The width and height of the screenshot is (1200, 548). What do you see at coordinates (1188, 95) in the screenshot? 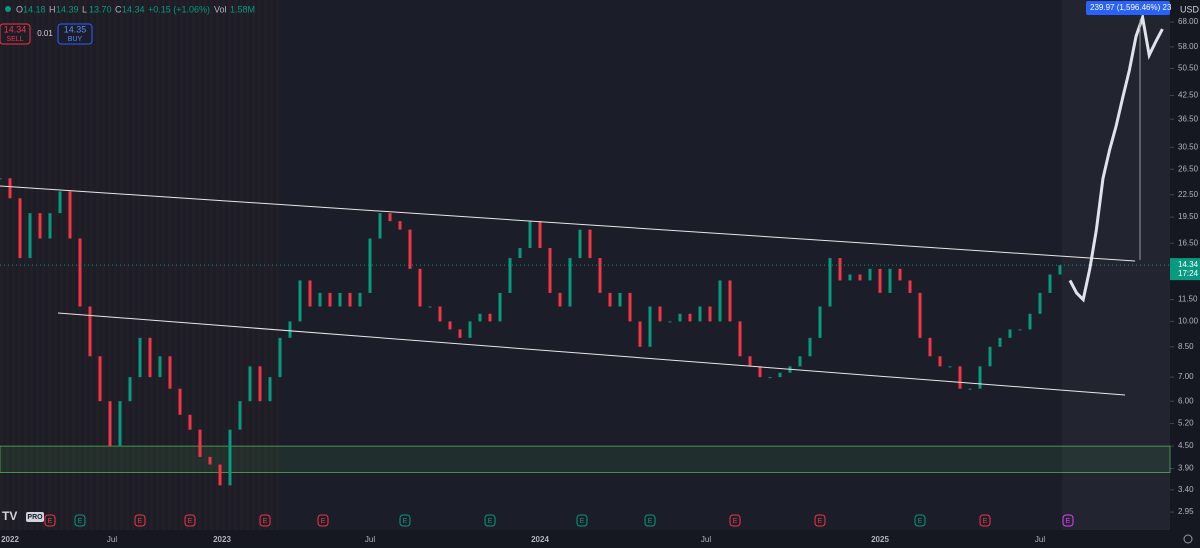
I see `price-label: 42.50` at bounding box center [1188, 95].